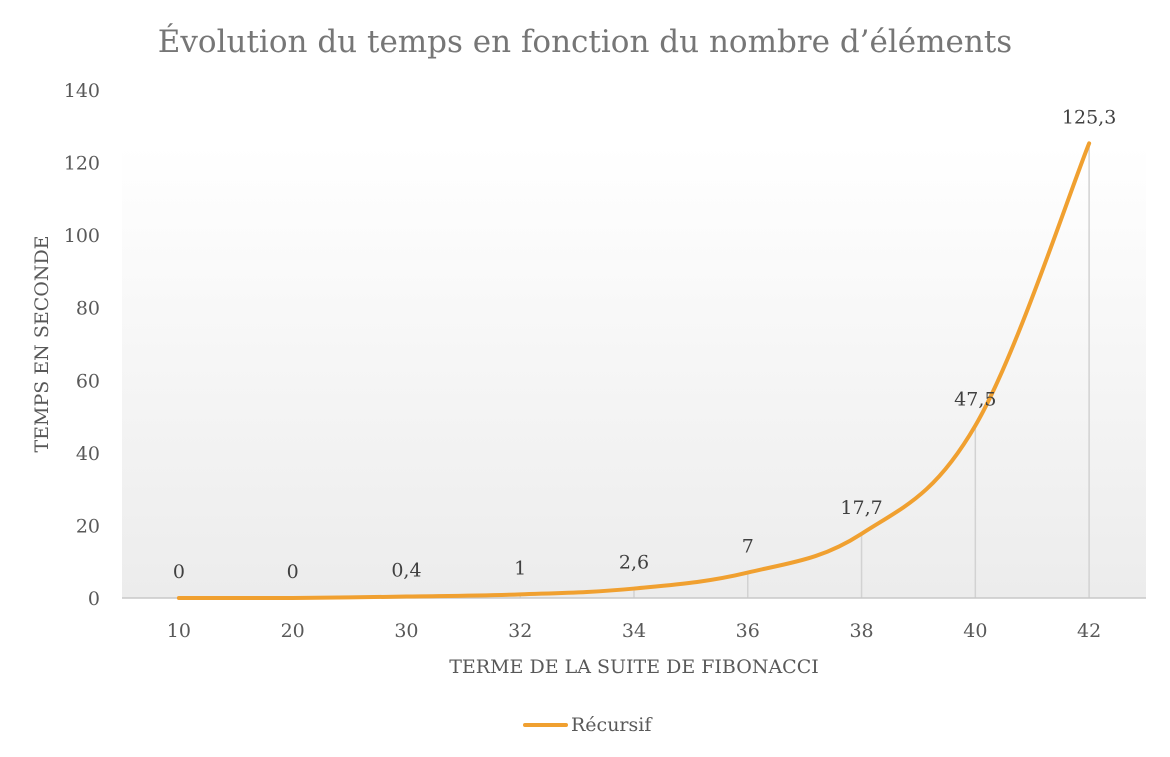 Image resolution: width=1170 pixels, height=757 pixels. I want to click on x-tick-label: 20, so click(293, 631).